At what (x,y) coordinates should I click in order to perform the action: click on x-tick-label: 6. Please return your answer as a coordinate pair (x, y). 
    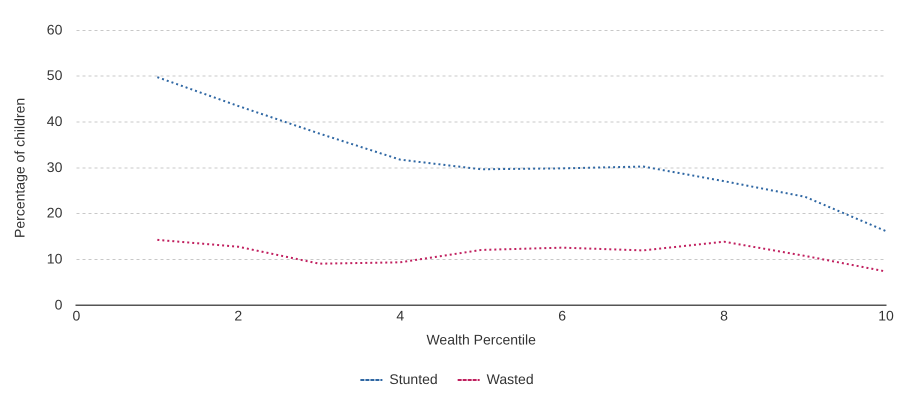
    Looking at the image, I should click on (562, 316).